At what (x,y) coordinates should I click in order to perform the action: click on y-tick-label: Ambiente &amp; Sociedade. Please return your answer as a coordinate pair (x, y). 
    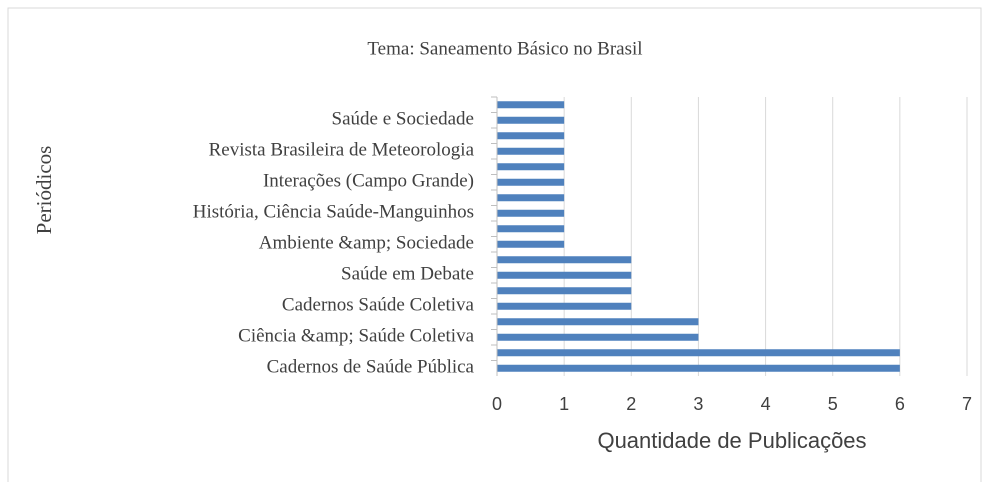
    Looking at the image, I should click on (366, 243).